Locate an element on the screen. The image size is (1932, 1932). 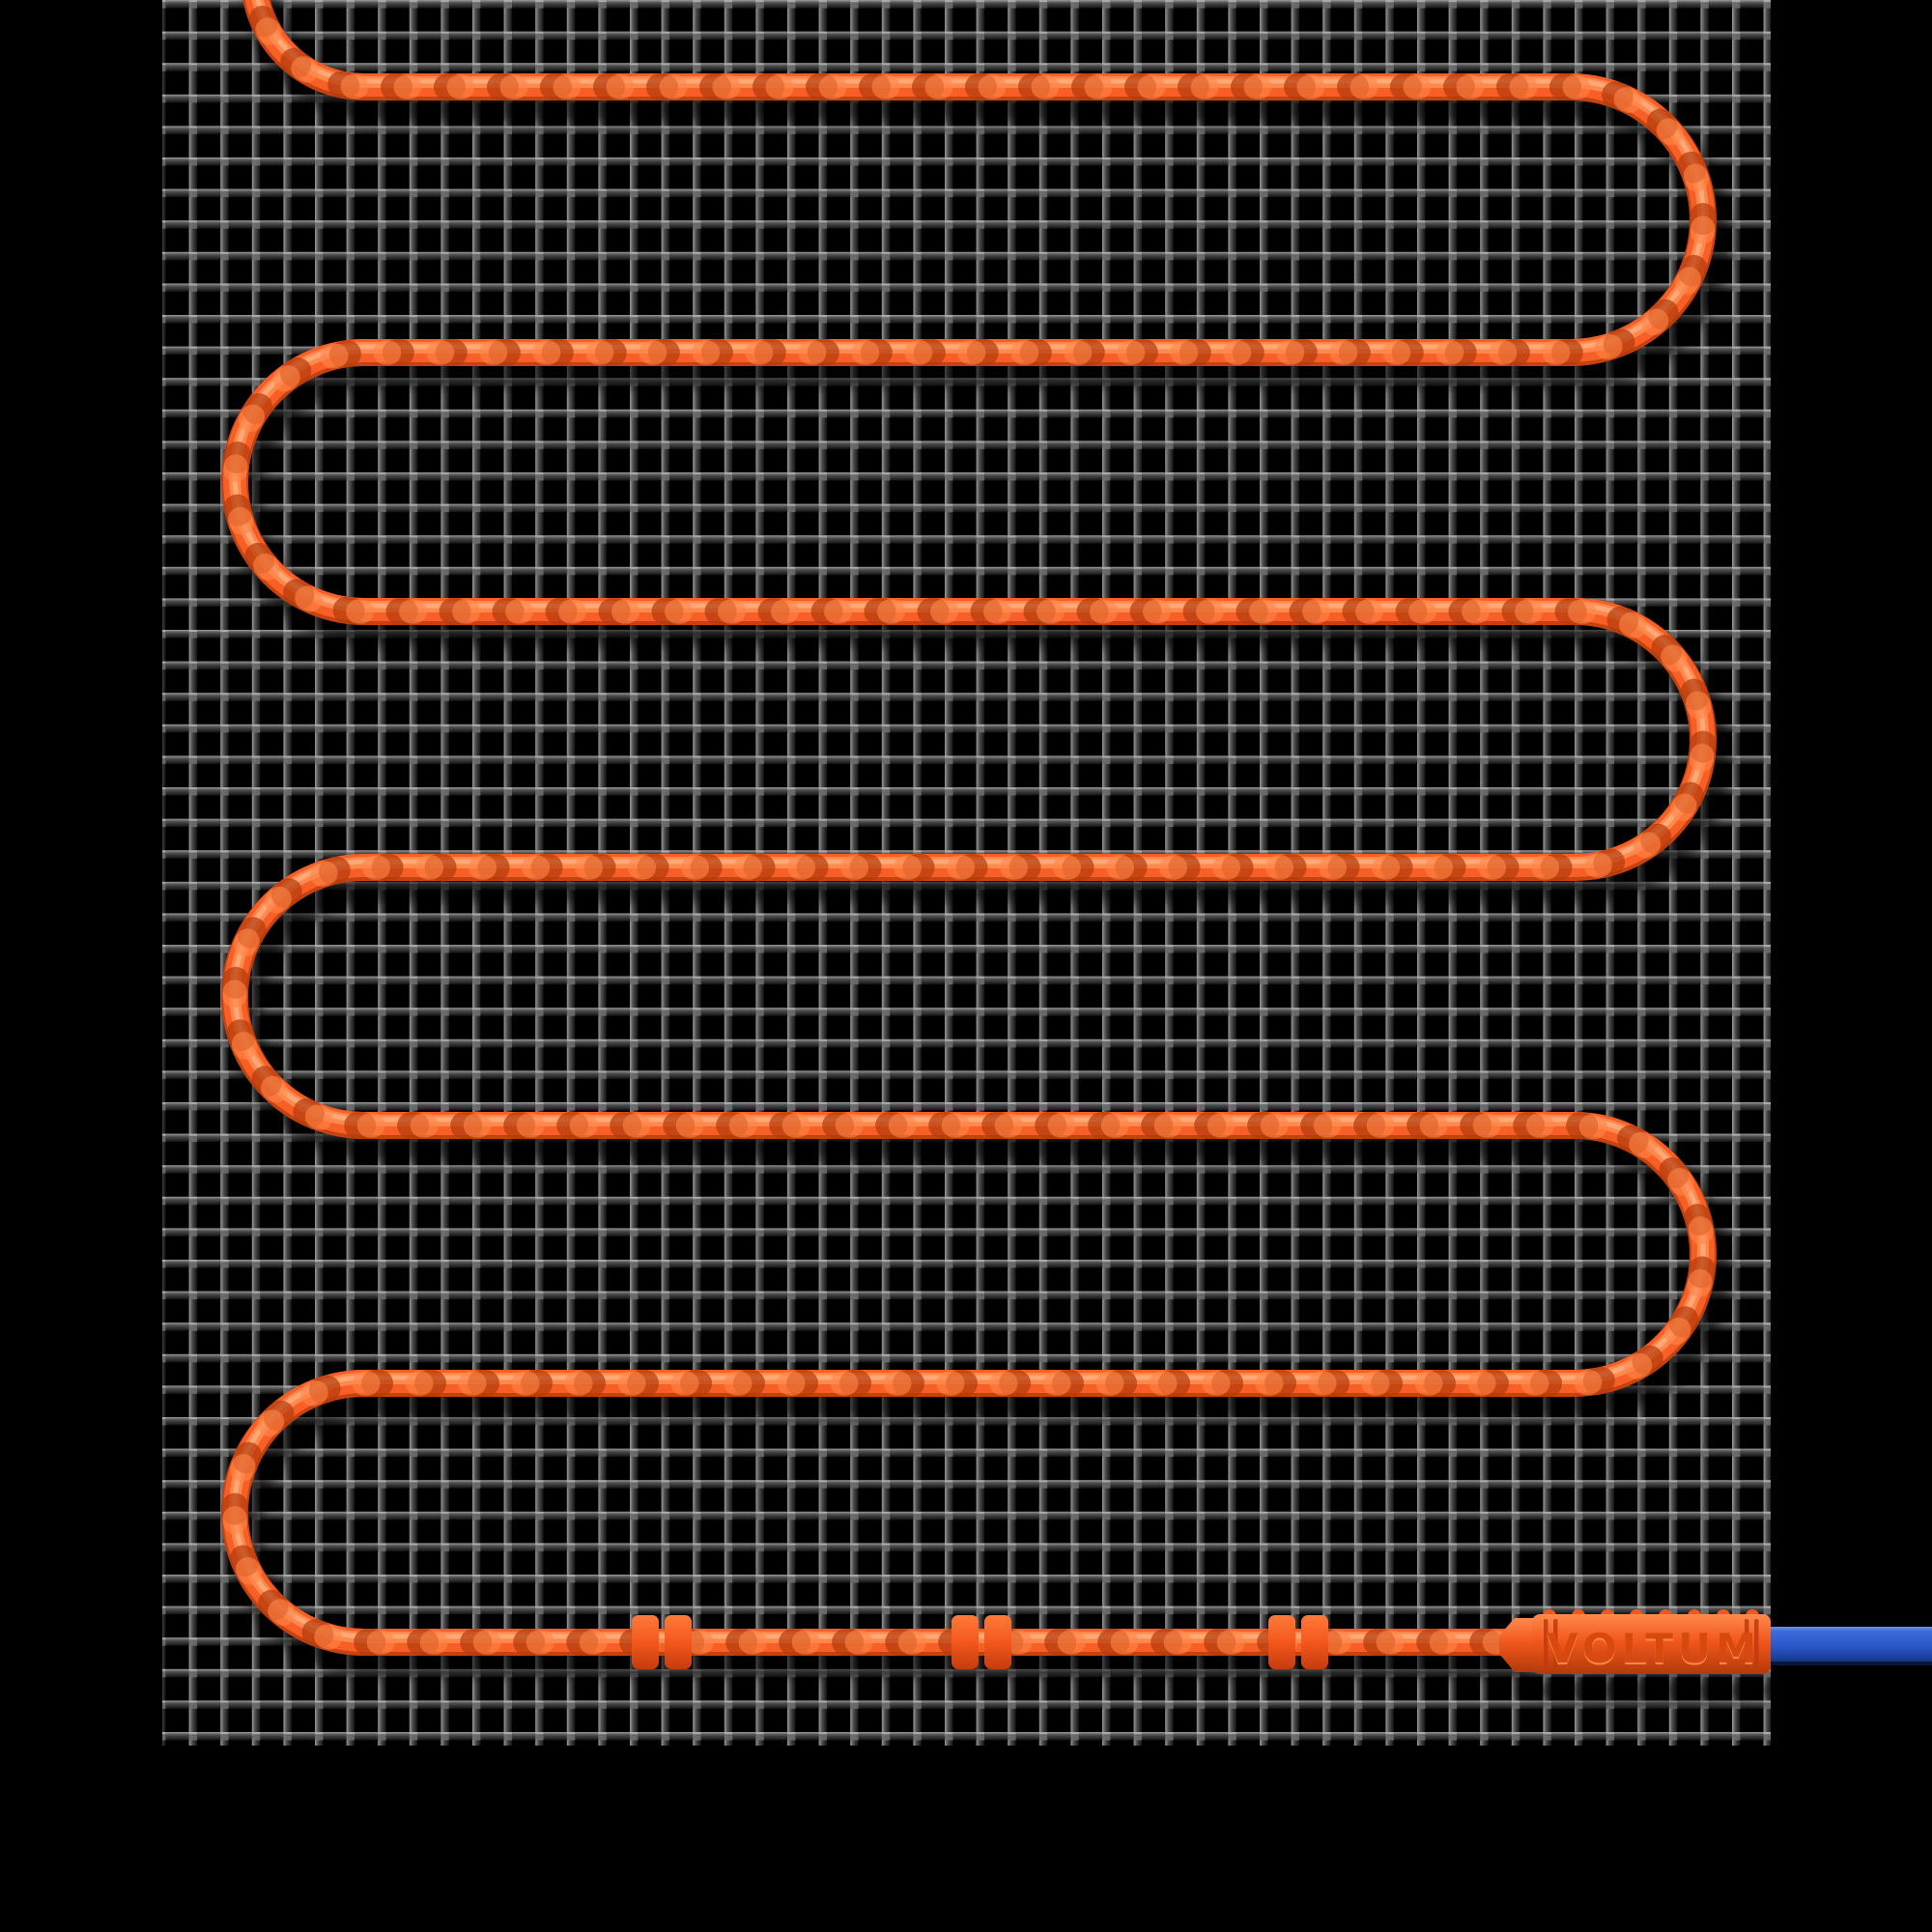
power-lead-cable is located at coordinates (1848, 1646).